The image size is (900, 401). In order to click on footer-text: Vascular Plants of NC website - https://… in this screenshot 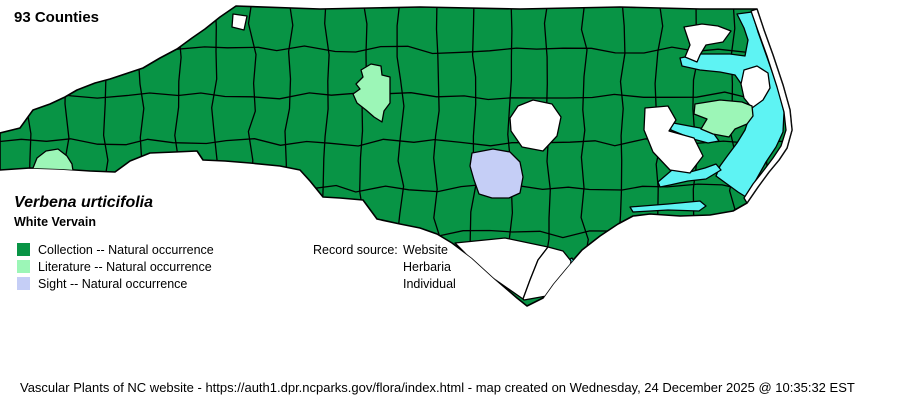, I will do `click(437, 387)`.